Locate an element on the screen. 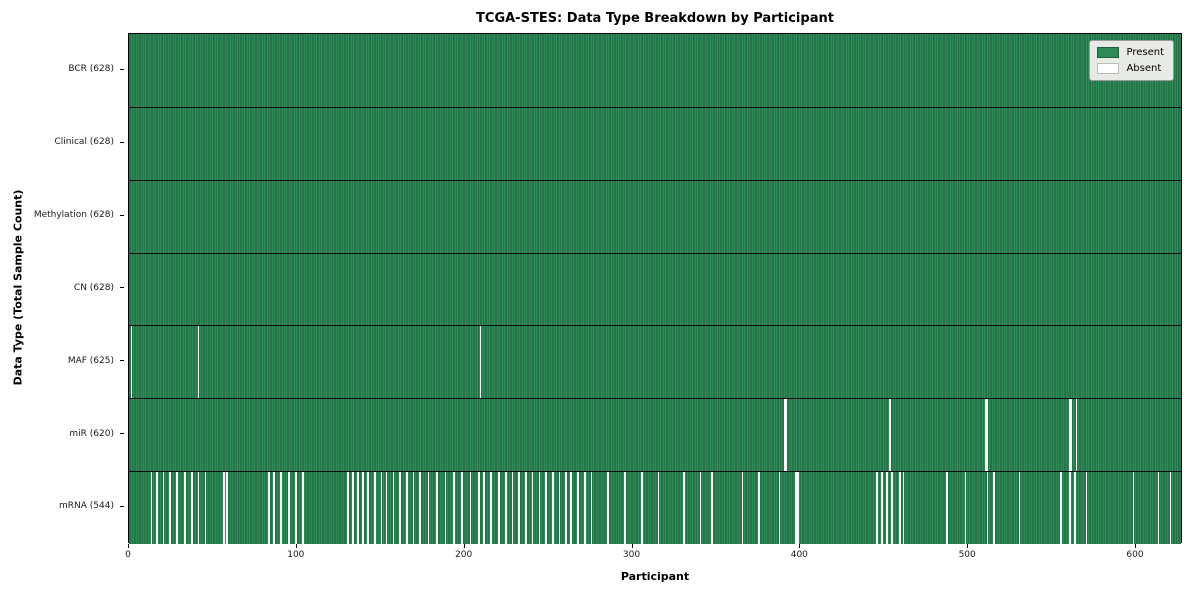 The height and width of the screenshot is (600, 1200). legend-entry: Present is located at coordinates (1130, 52).